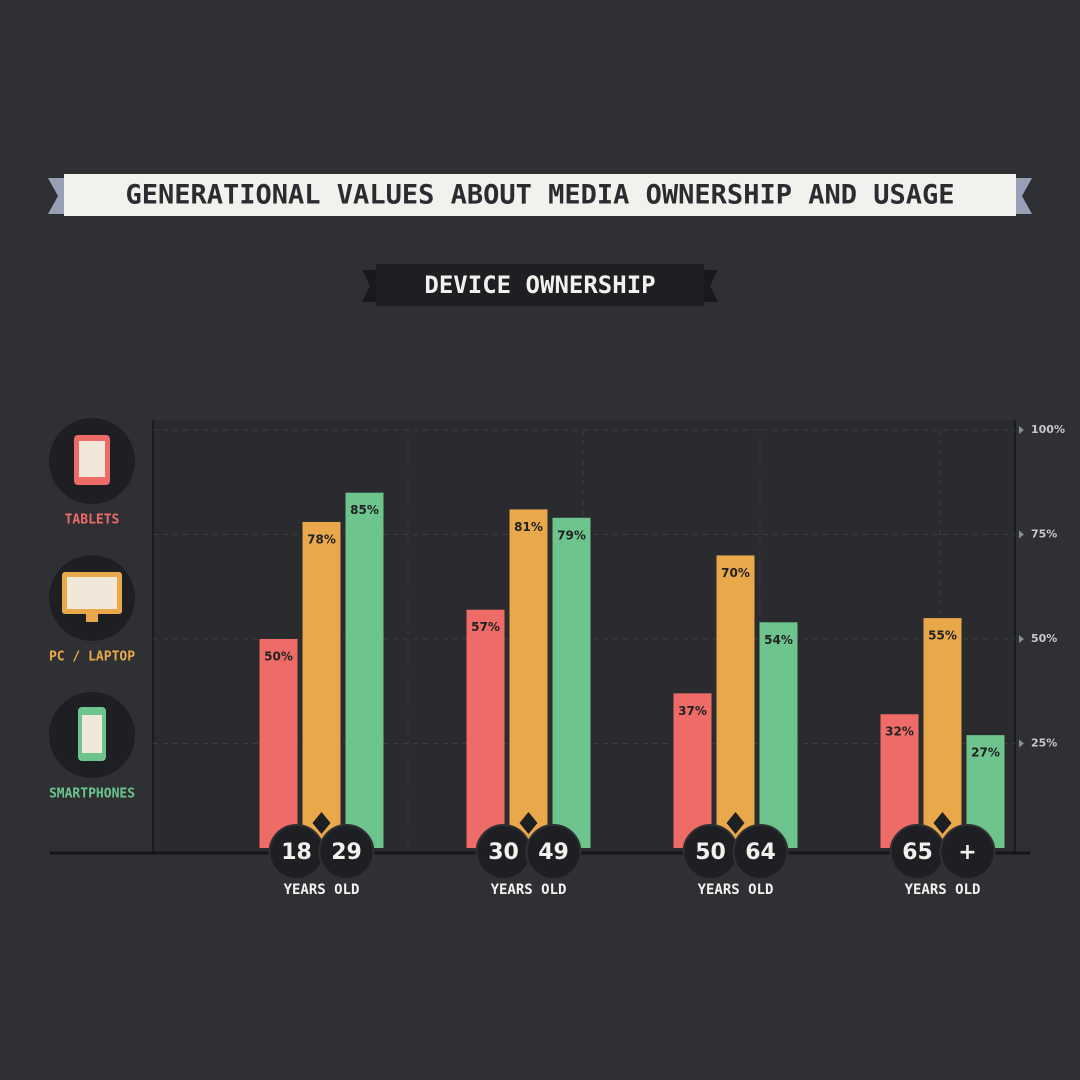 The image size is (1080, 1080). What do you see at coordinates (1044, 743) in the screenshot?
I see `y-tick-label: 25%` at bounding box center [1044, 743].